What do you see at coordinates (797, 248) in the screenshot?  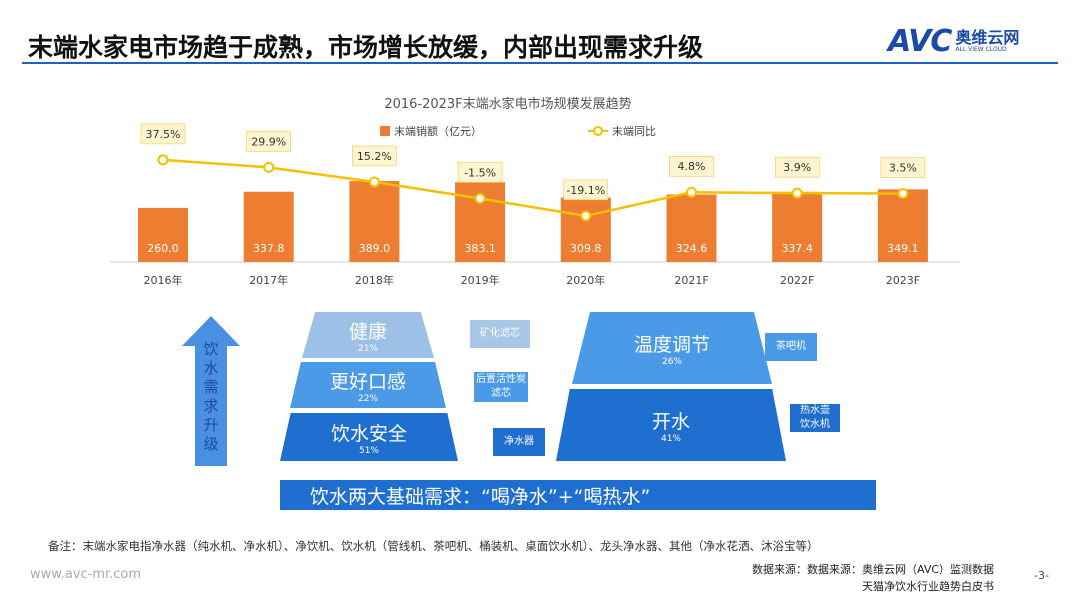 I see `bar-label: 337.4` at bounding box center [797, 248].